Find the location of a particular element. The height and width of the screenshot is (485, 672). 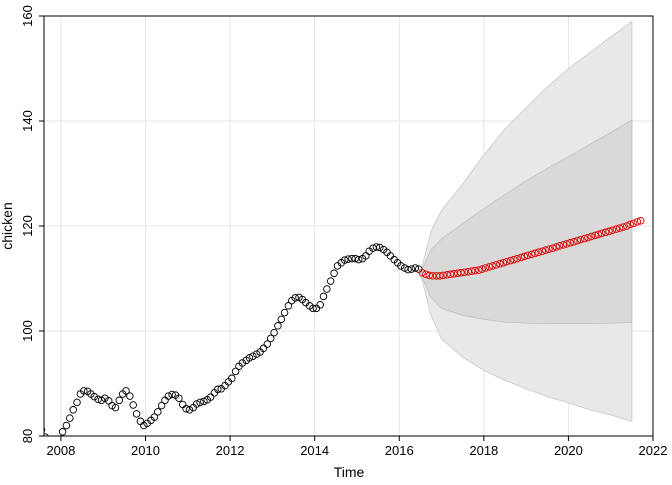

y-tick-label: 120 is located at coordinates (27, 226).